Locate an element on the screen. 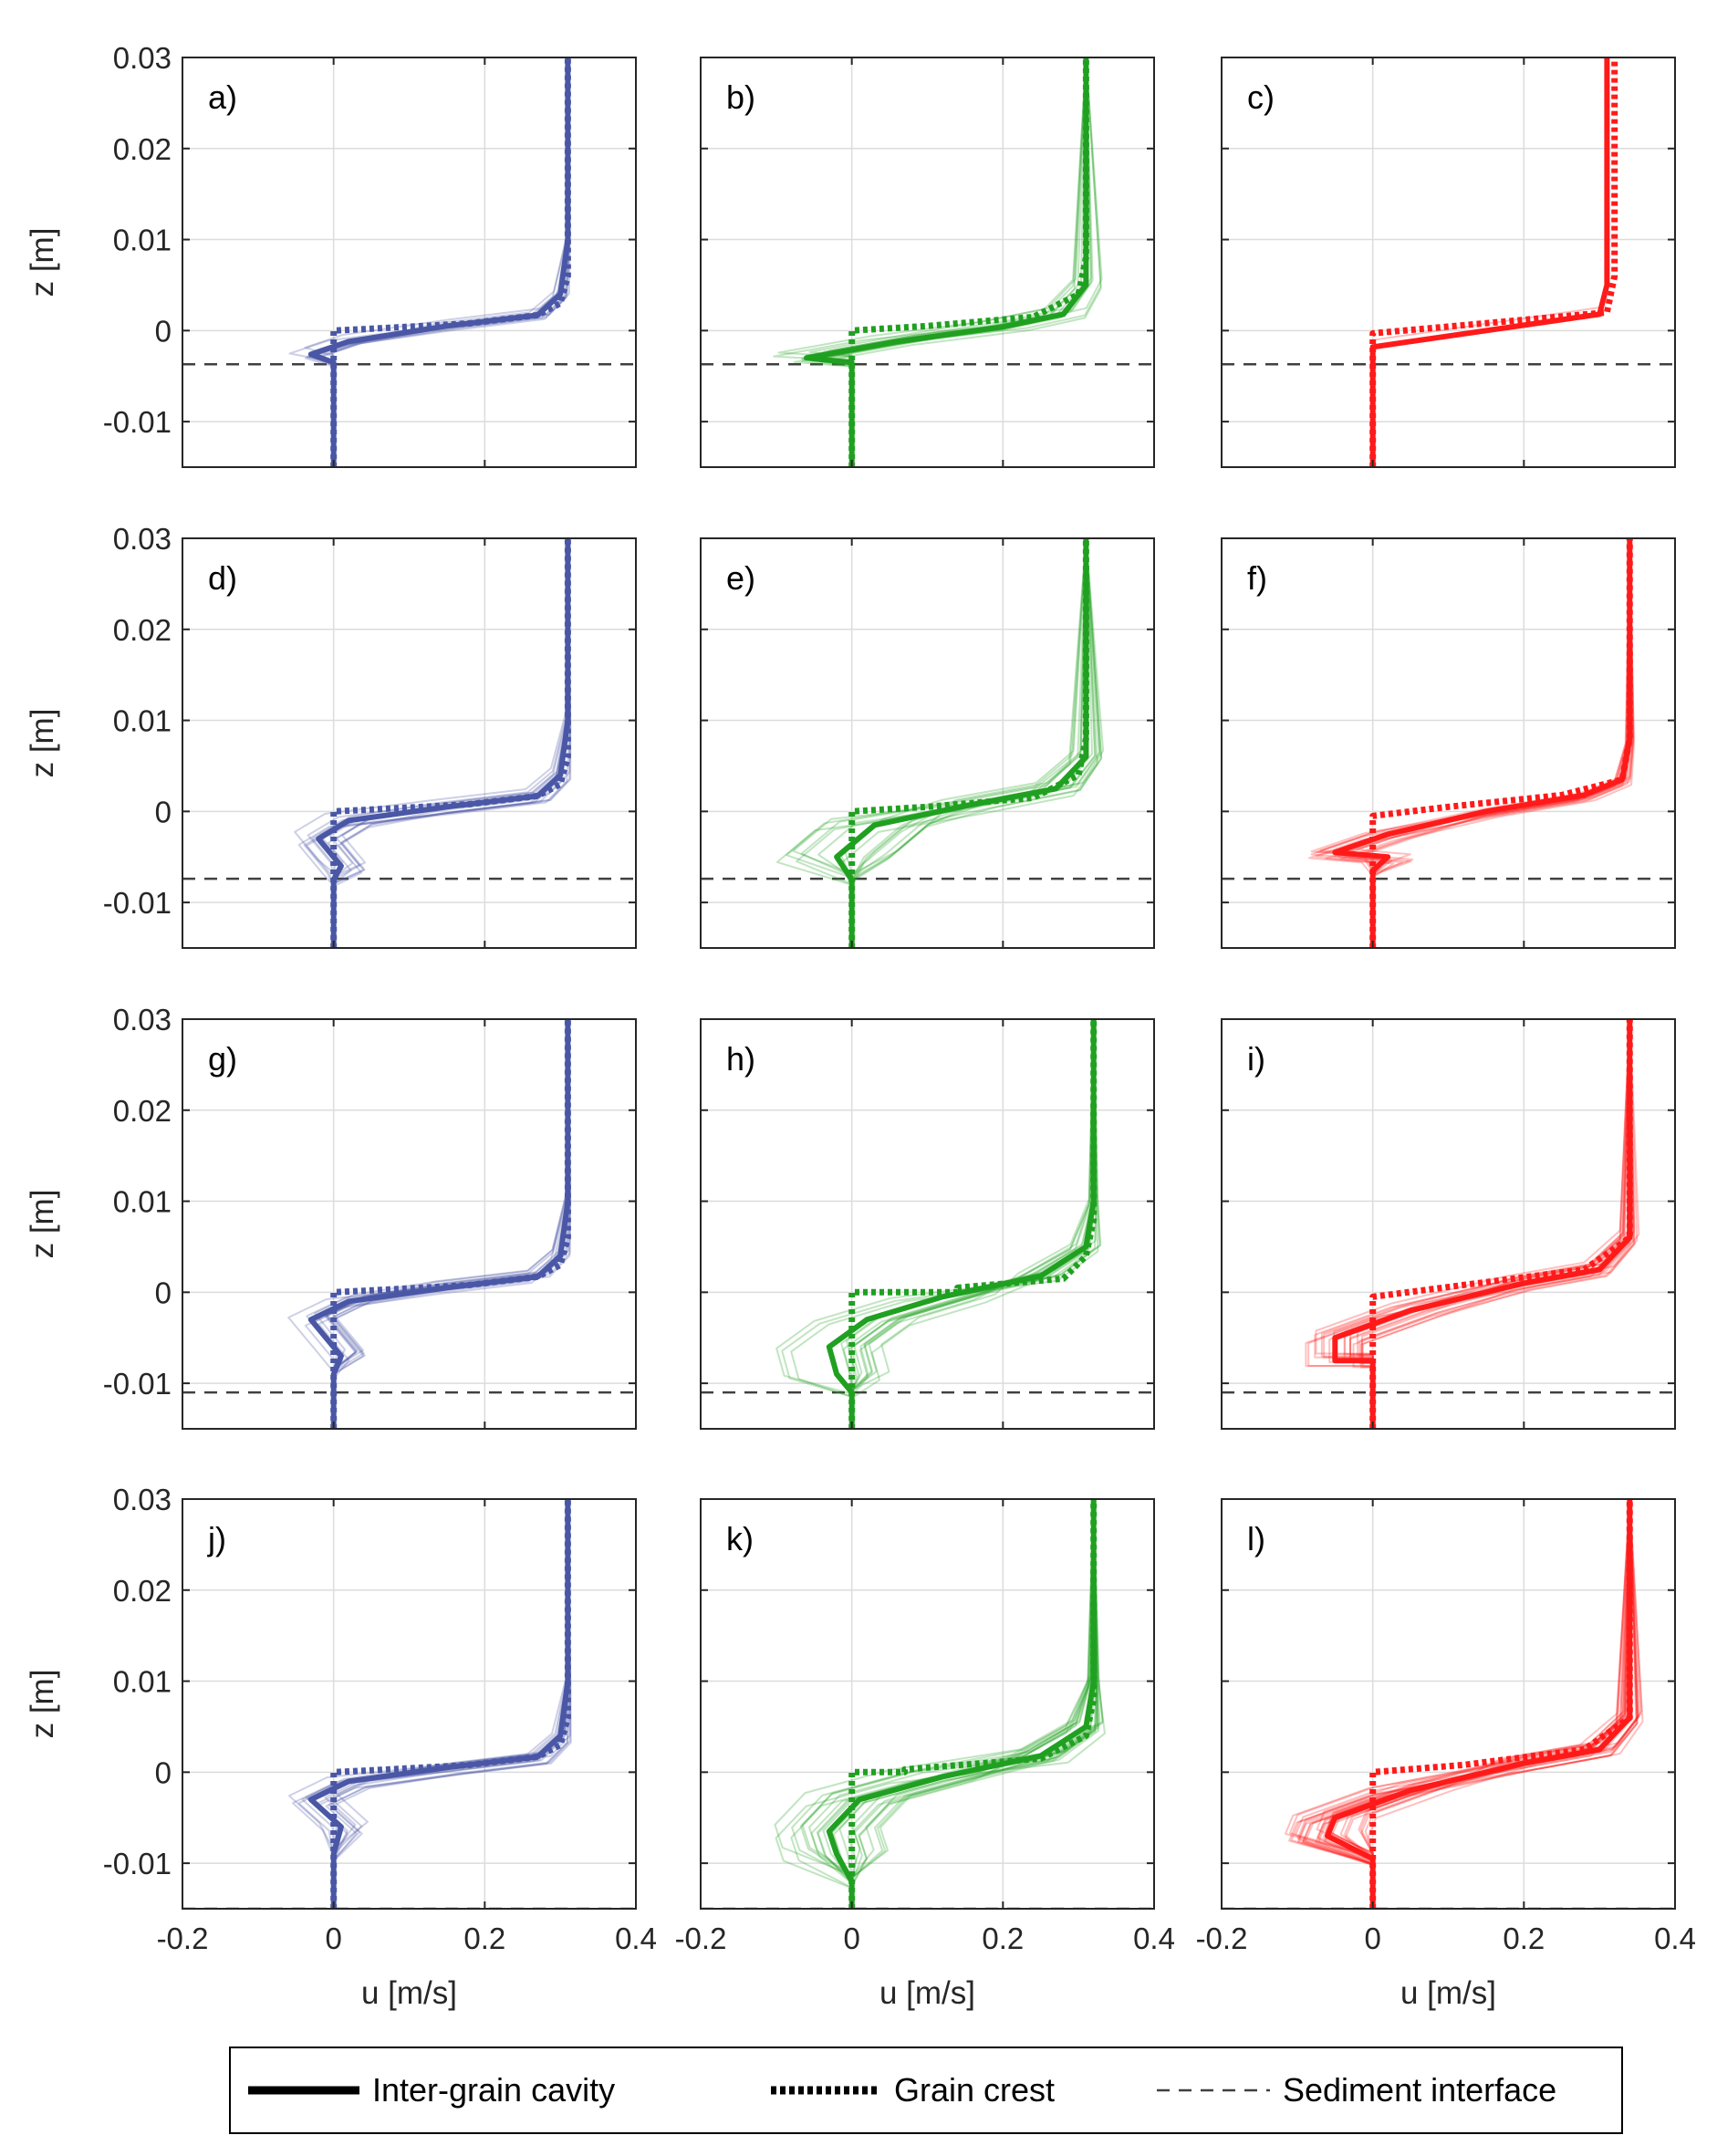  panel-b: b) is located at coordinates (927, 263).